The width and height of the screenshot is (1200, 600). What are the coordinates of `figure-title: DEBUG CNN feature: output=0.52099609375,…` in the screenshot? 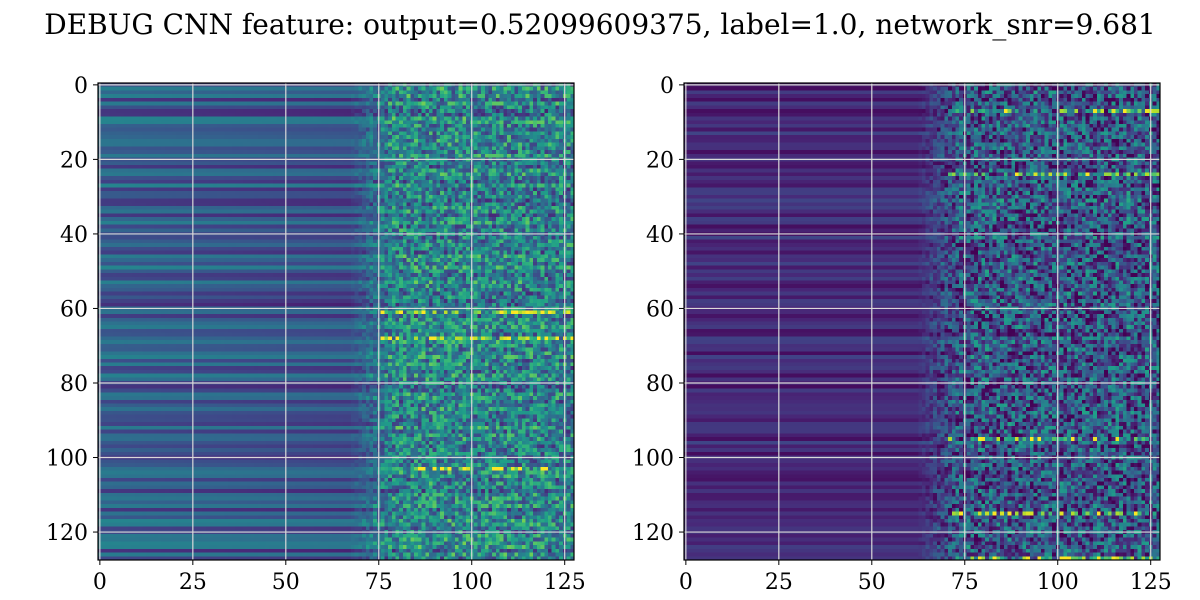 It's located at (600, 24).